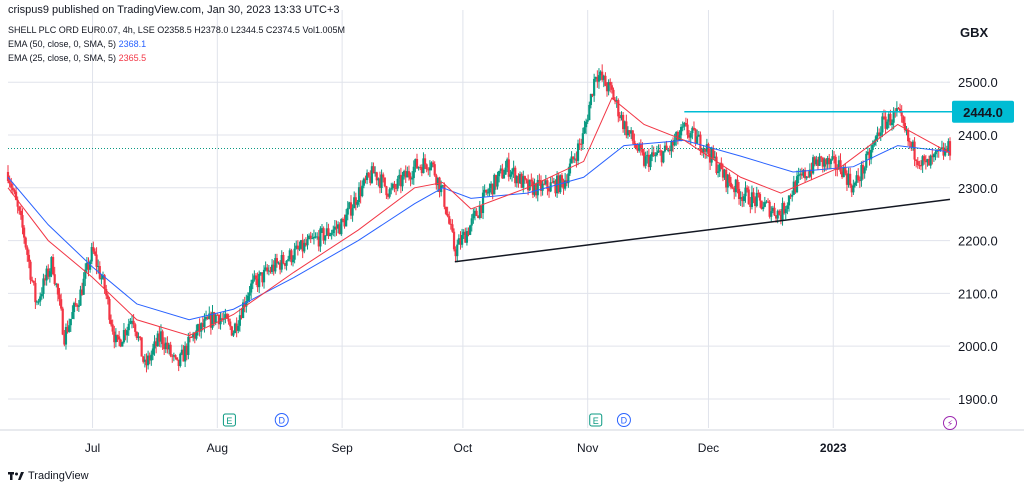  Describe the element at coordinates (92, 448) in the screenshot. I see `x-tick-label: Jul` at that location.